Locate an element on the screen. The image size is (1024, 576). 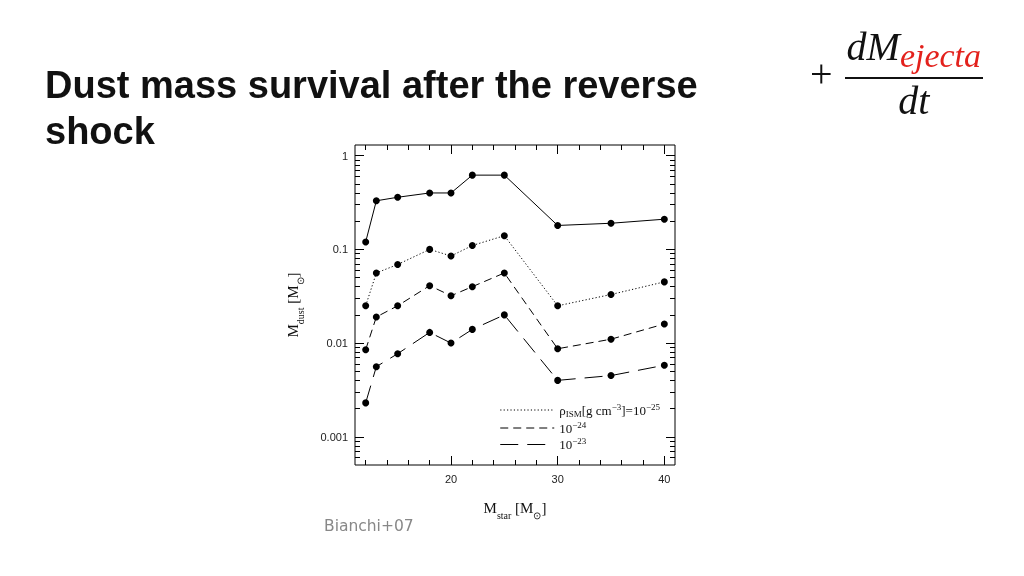
chart-title: Dust mass survival after the reverse shock is located at coordinates (371, 108).